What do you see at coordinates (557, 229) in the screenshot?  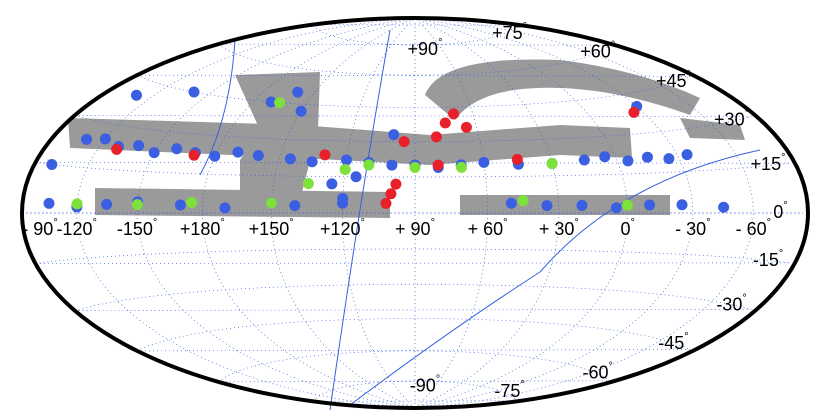 I see `tick-text: + 30` at bounding box center [557, 229].